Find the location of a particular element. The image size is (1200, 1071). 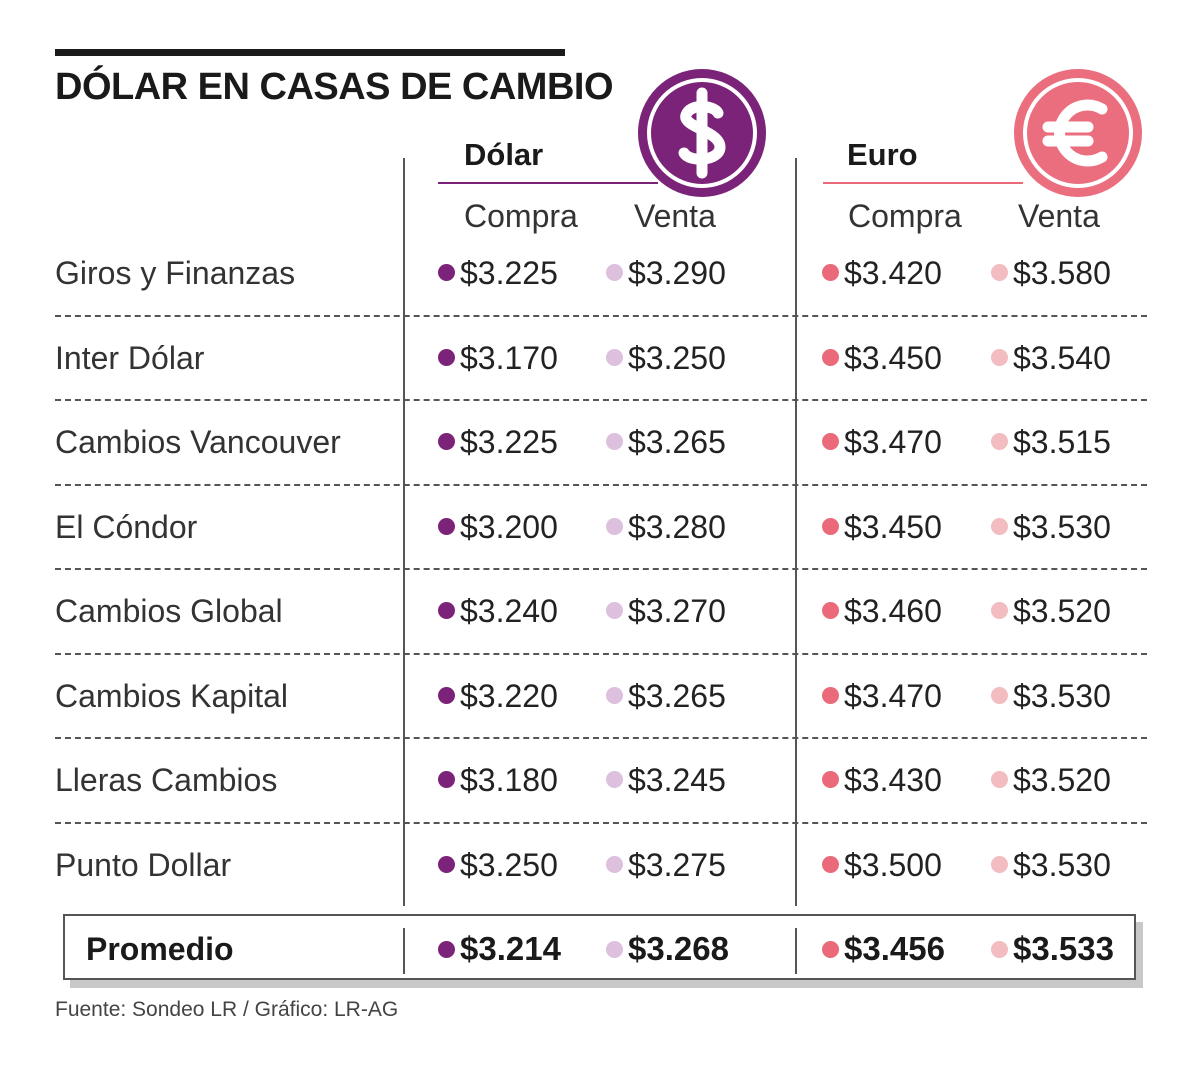

row-name: Giros y Finanzas is located at coordinates (175, 273).